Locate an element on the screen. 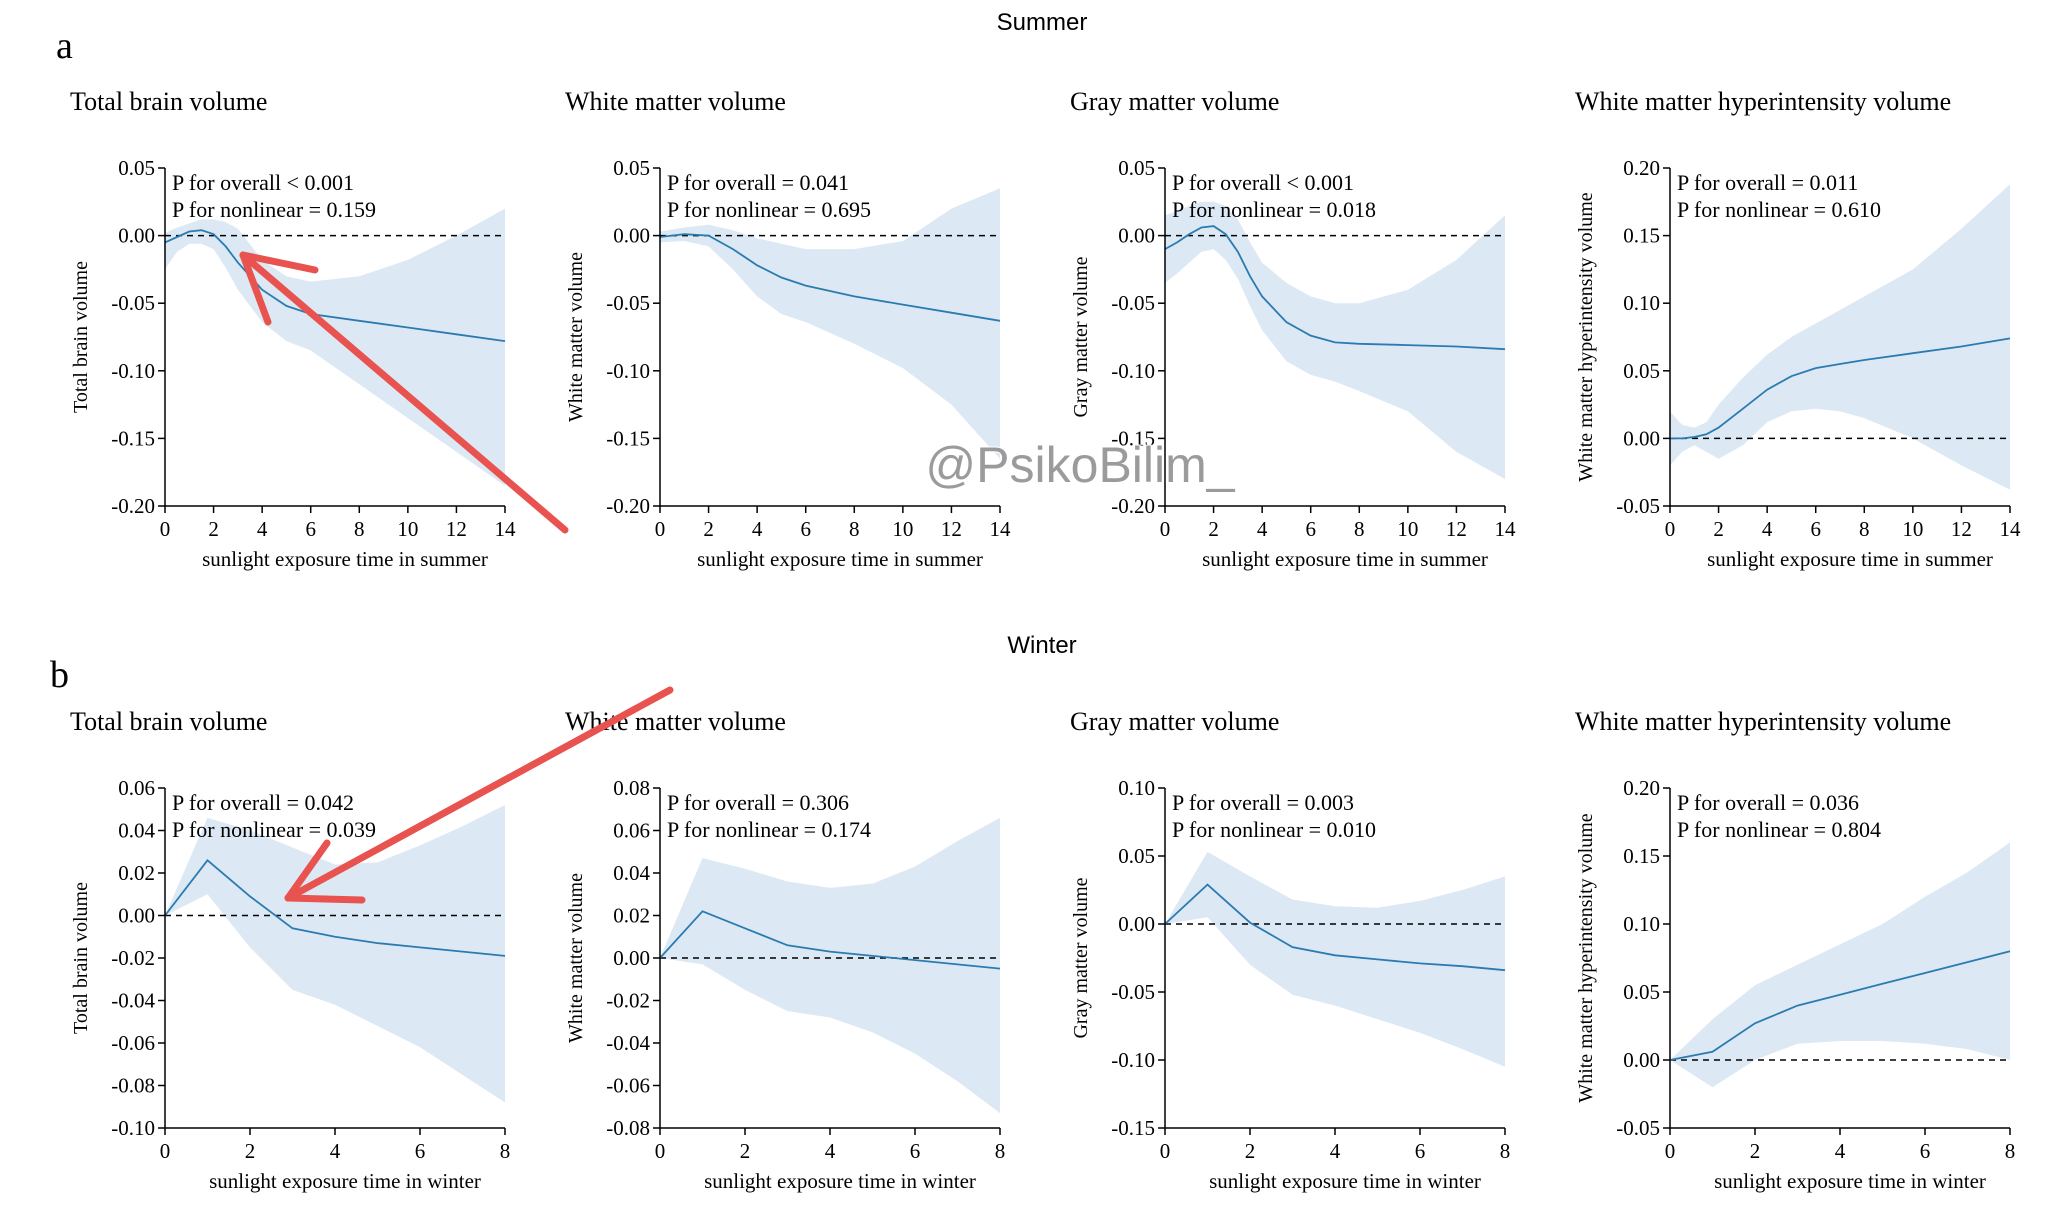 The height and width of the screenshot is (1221, 2048). y-tick-label: 0.02 is located at coordinates (631, 916).